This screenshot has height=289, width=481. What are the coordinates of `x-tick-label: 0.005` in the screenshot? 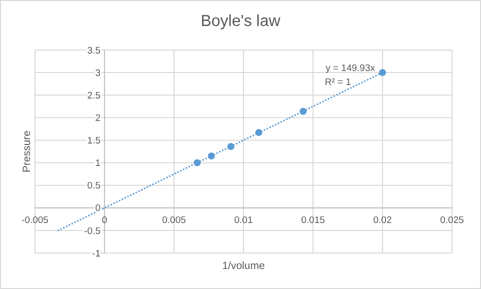 It's located at (174, 220).